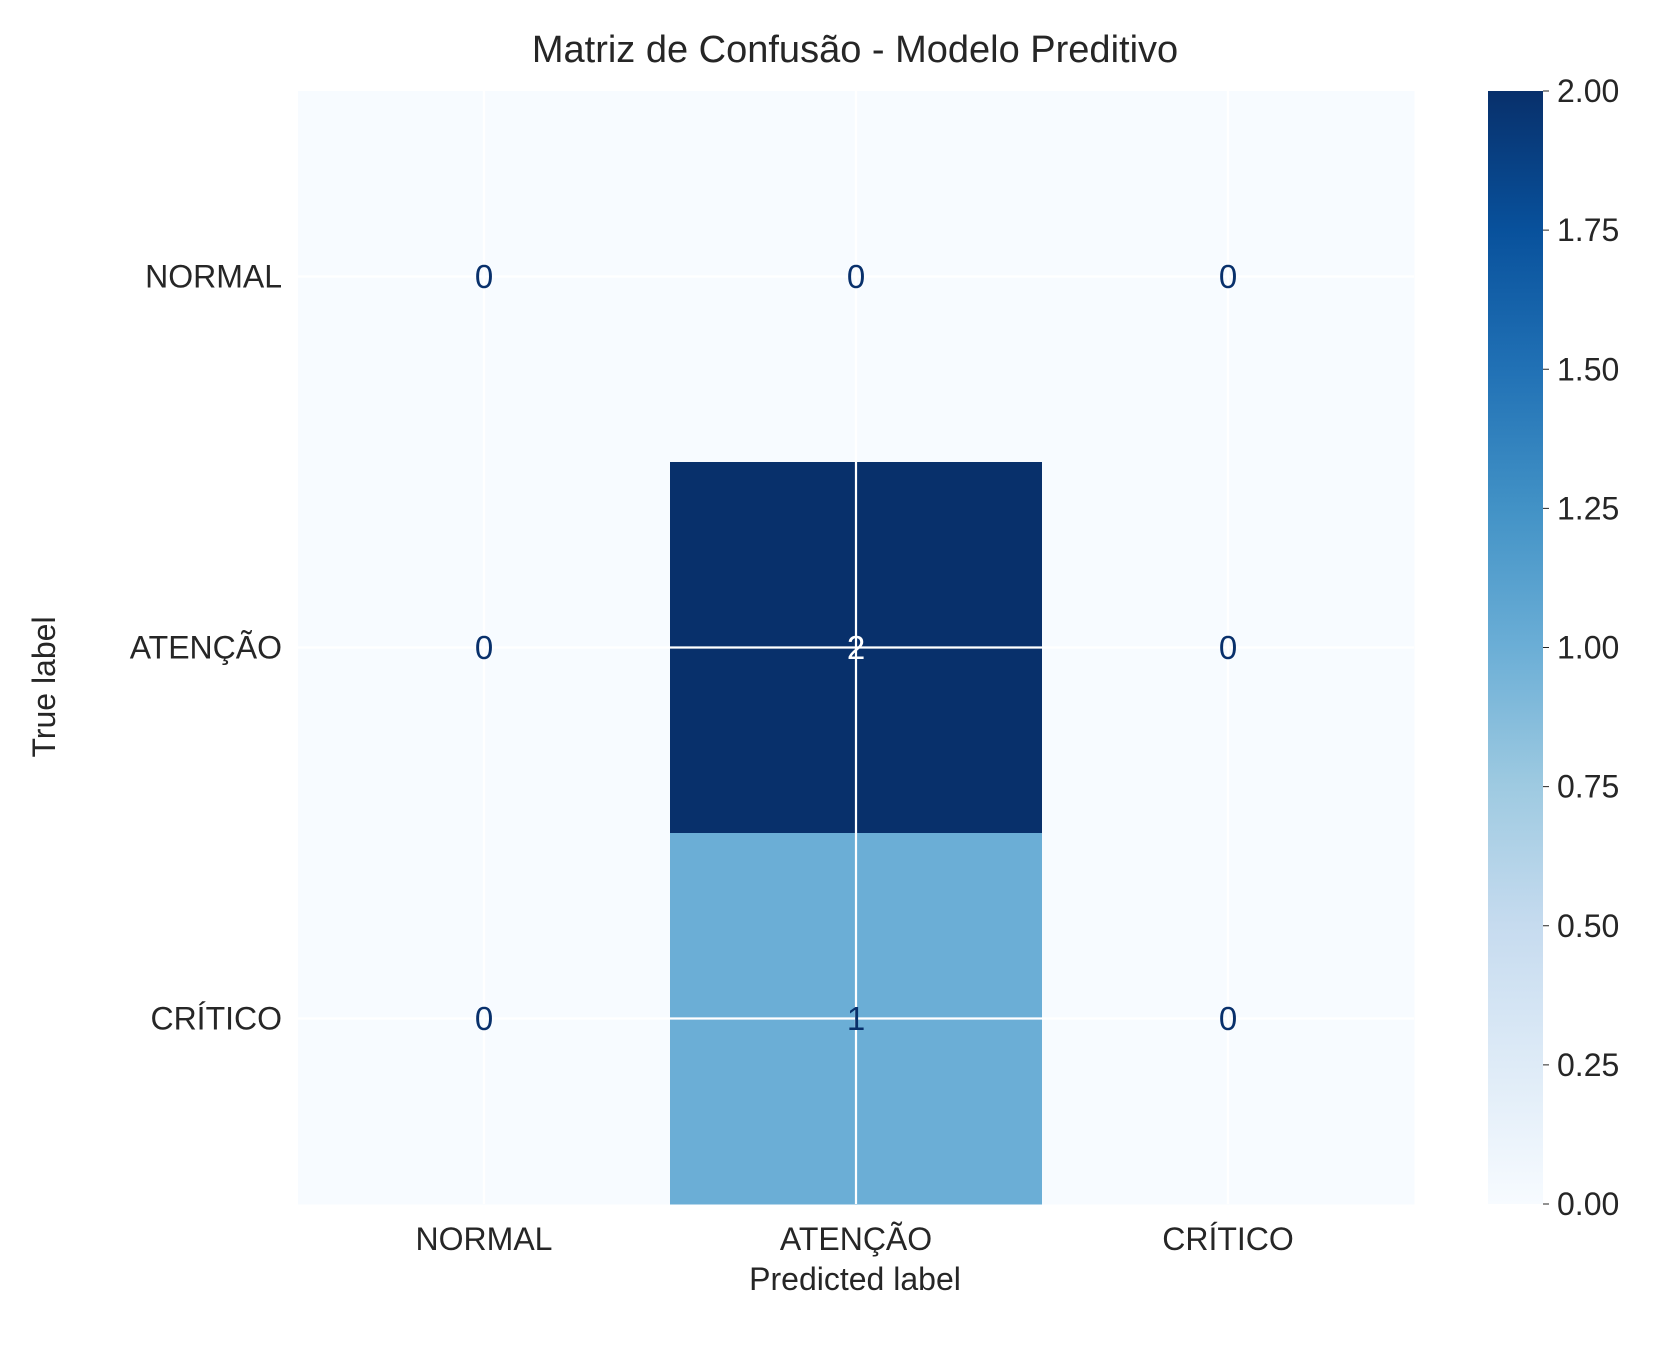 This screenshot has width=1661, height=1348. I want to click on colorbar-tick-label: 1.50, so click(1588, 369).